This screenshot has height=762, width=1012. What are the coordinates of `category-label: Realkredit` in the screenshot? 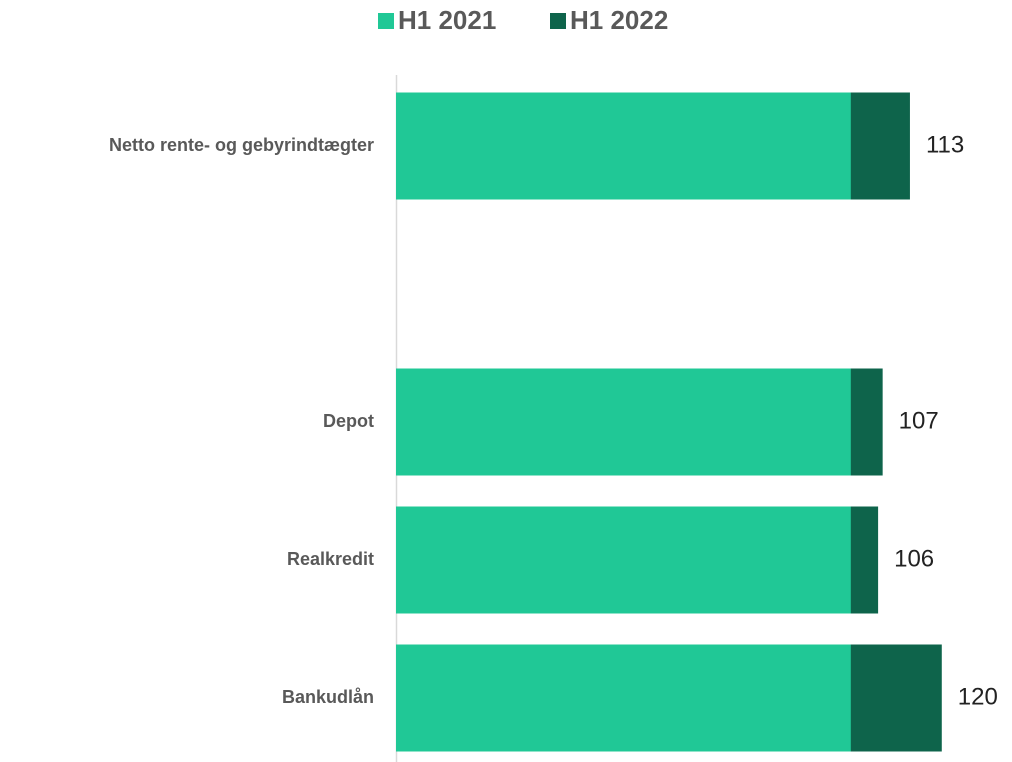 It's located at (330, 559).